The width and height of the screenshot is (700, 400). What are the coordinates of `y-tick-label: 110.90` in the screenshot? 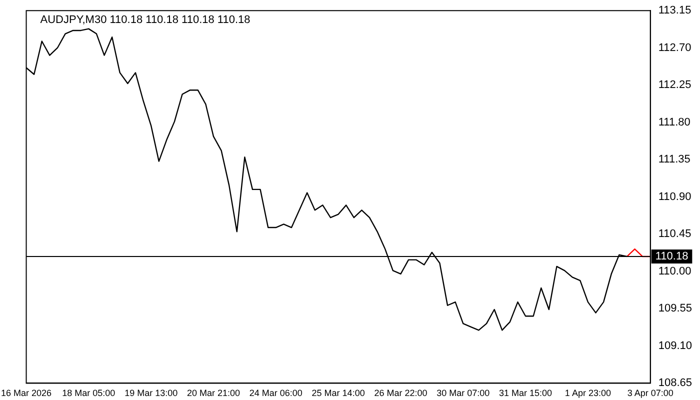 It's located at (675, 196).